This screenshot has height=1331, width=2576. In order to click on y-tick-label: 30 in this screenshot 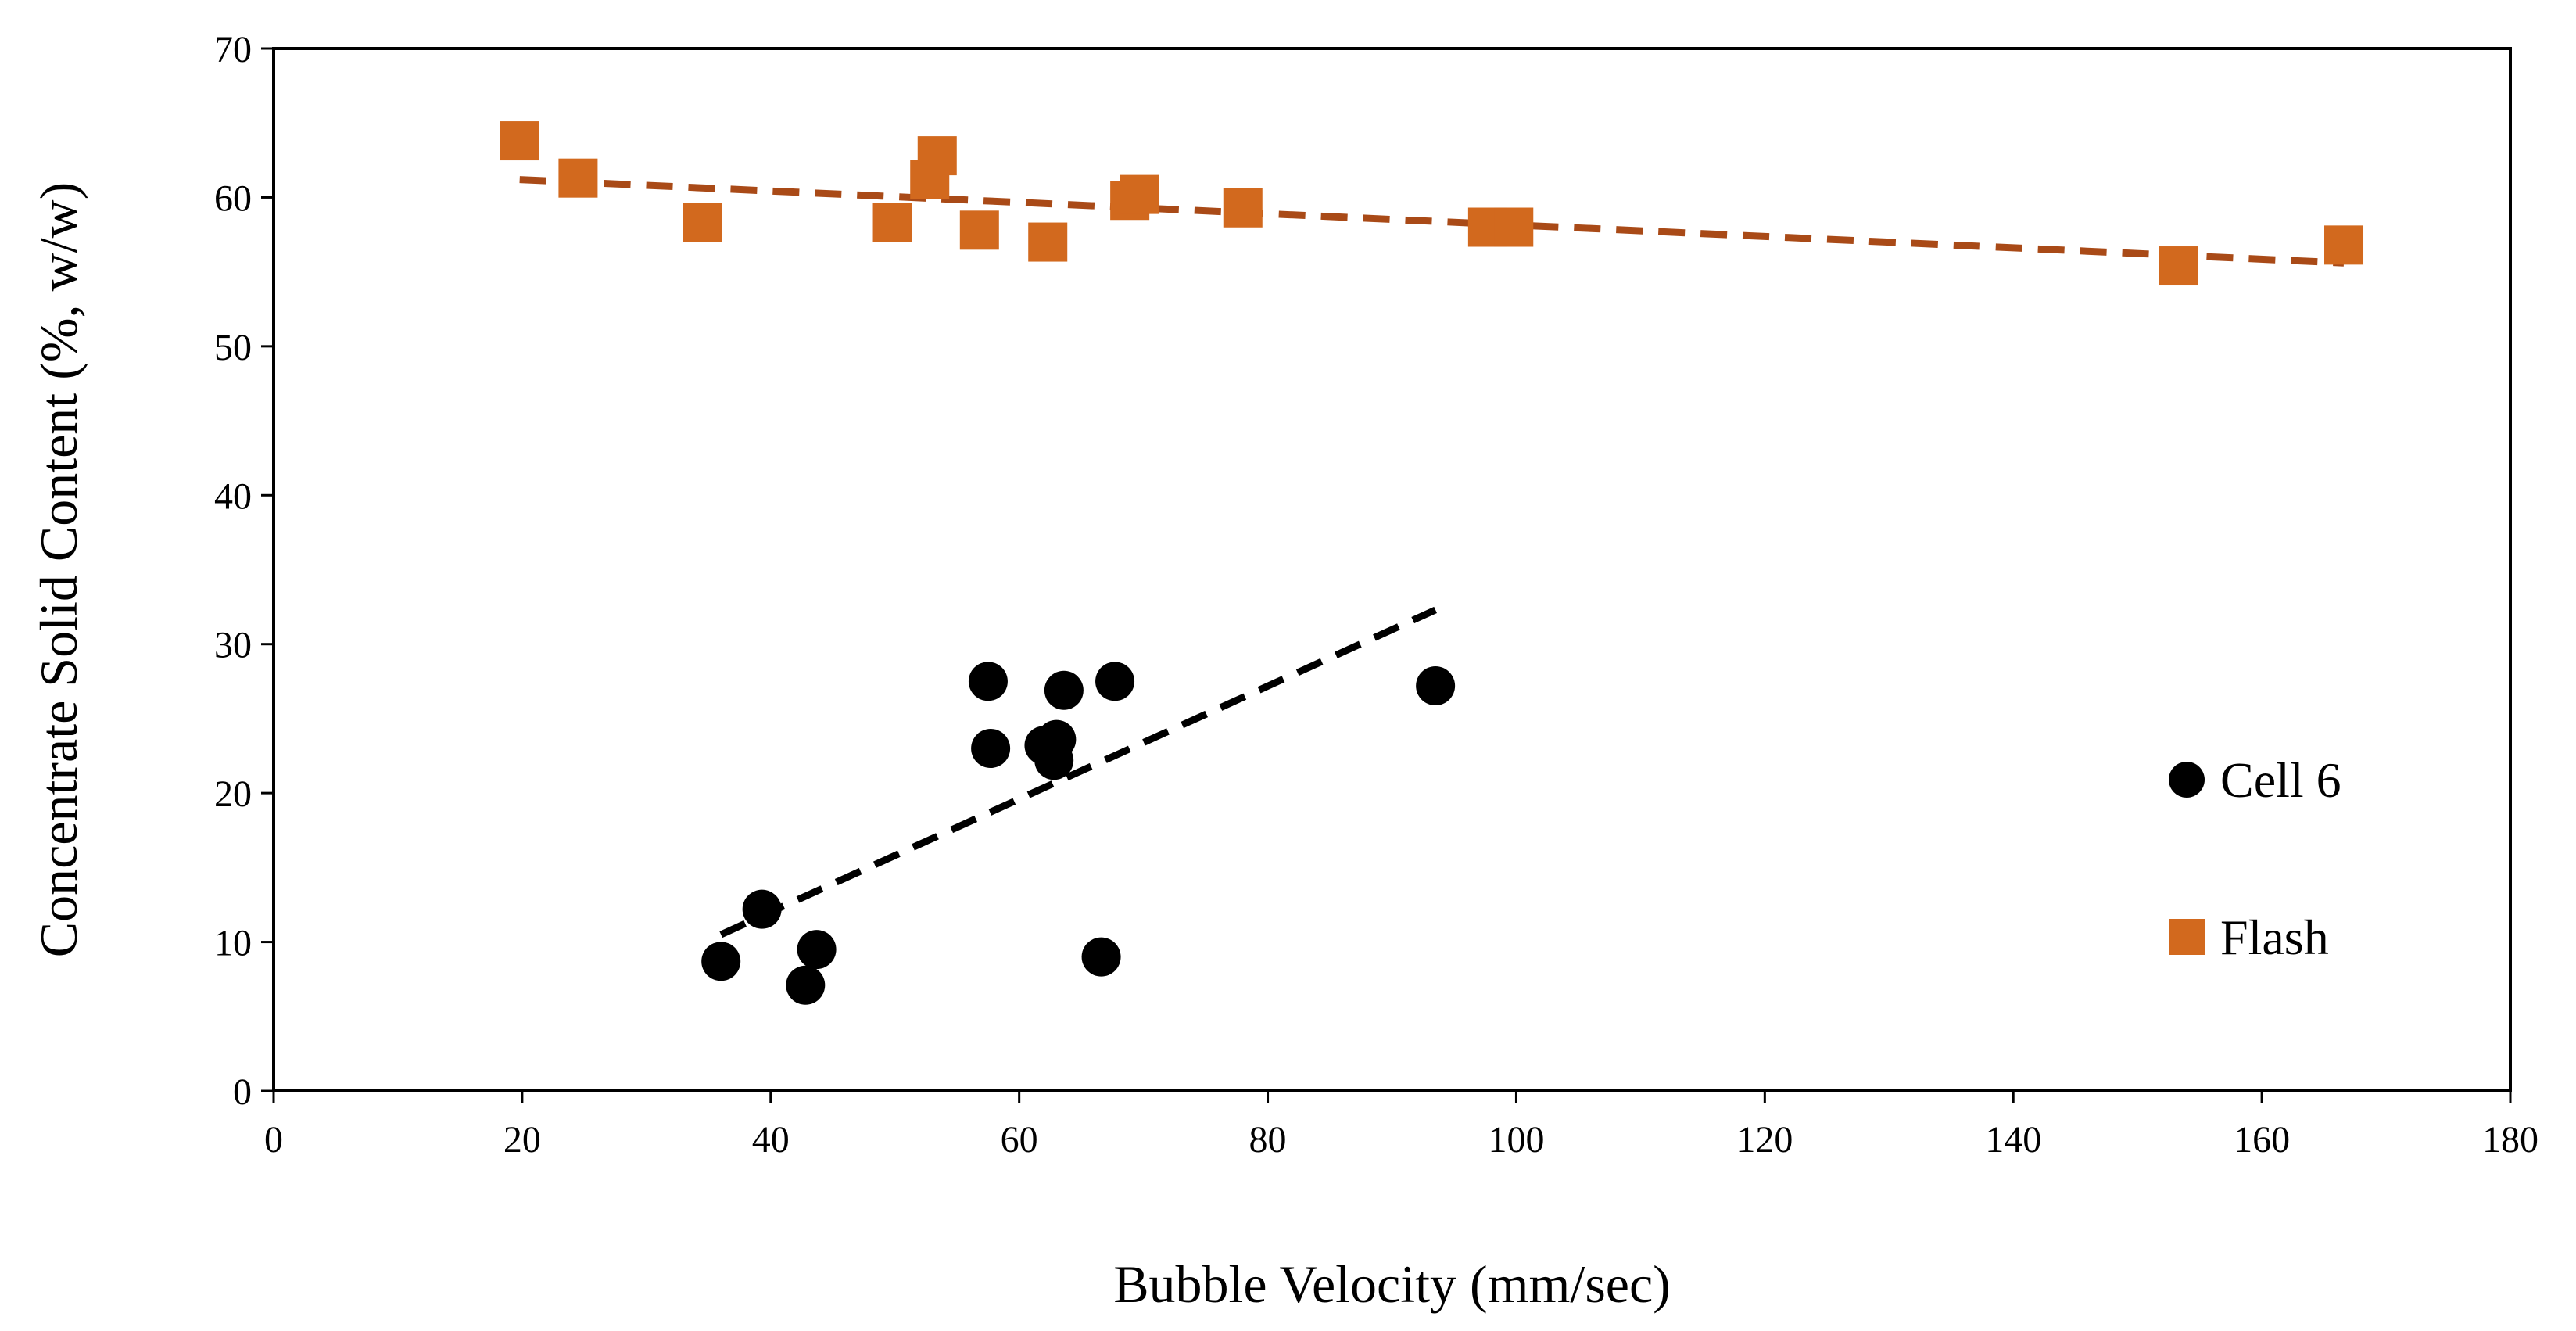, I will do `click(233, 645)`.